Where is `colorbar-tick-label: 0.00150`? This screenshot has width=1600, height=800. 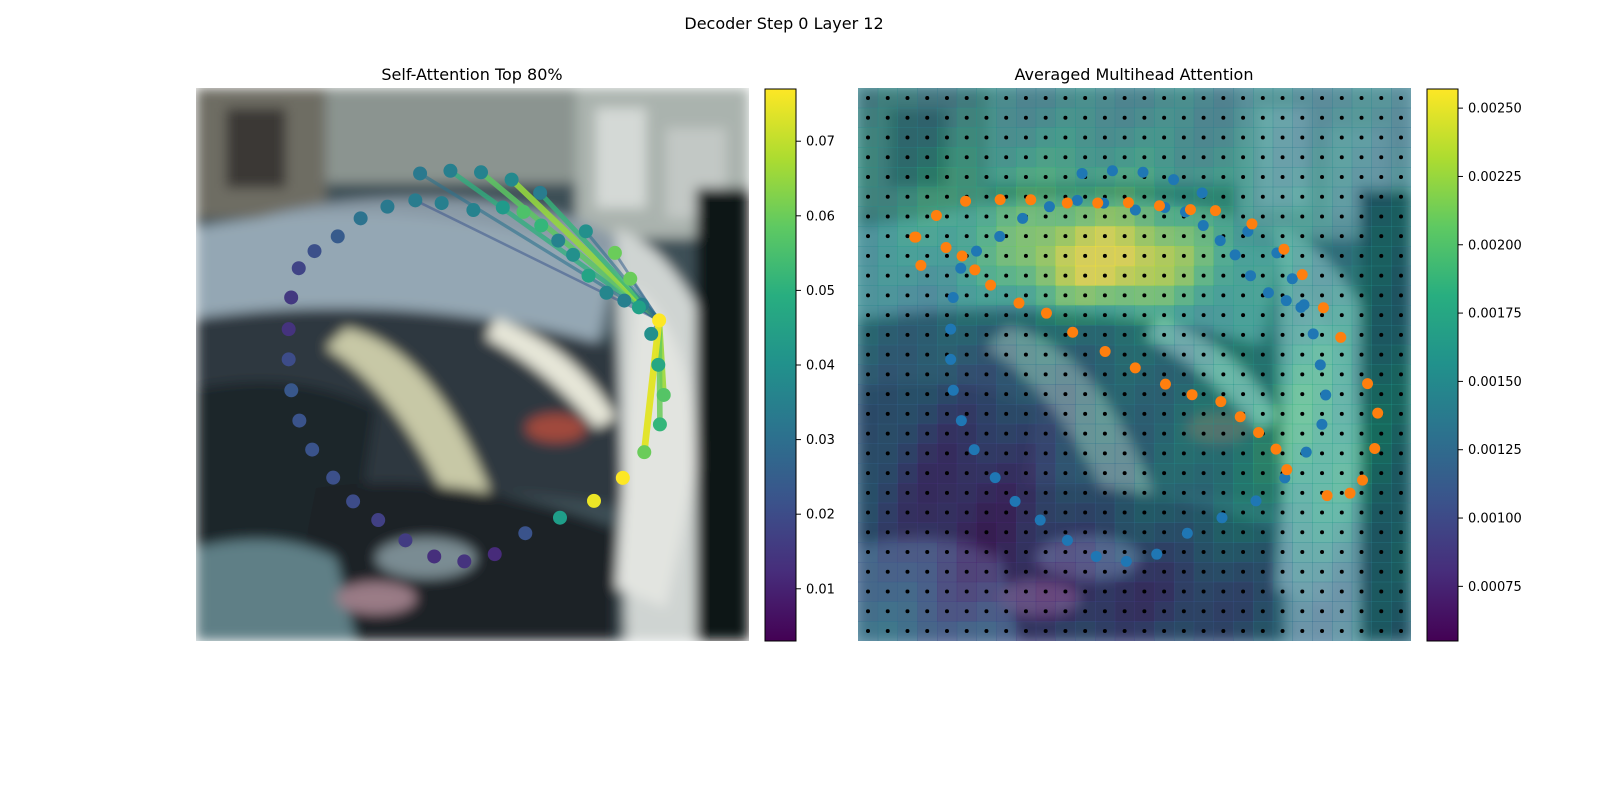 colorbar-tick-label: 0.00150 is located at coordinates (1495, 382).